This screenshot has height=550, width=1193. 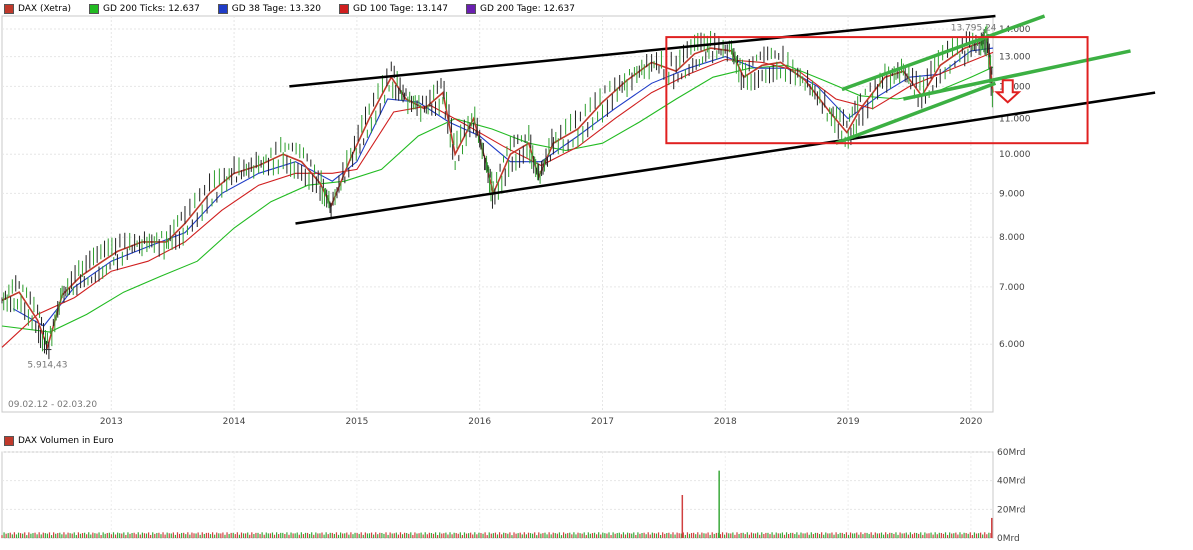 What do you see at coordinates (356, 422) in the screenshot?
I see `year-tick-label: 2015` at bounding box center [356, 422].